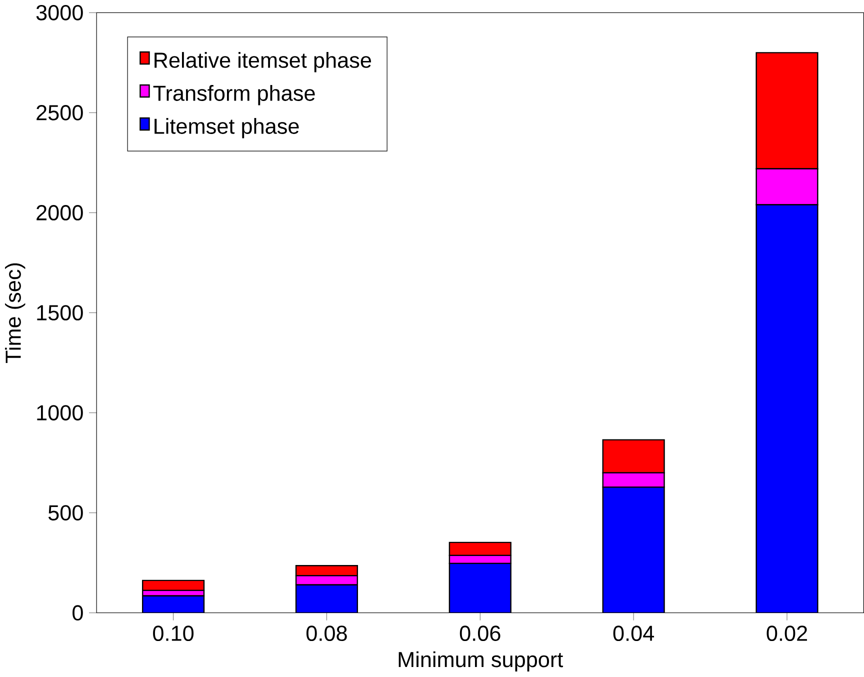  What do you see at coordinates (77, 613) in the screenshot?
I see `y-tick-label: 0` at bounding box center [77, 613].